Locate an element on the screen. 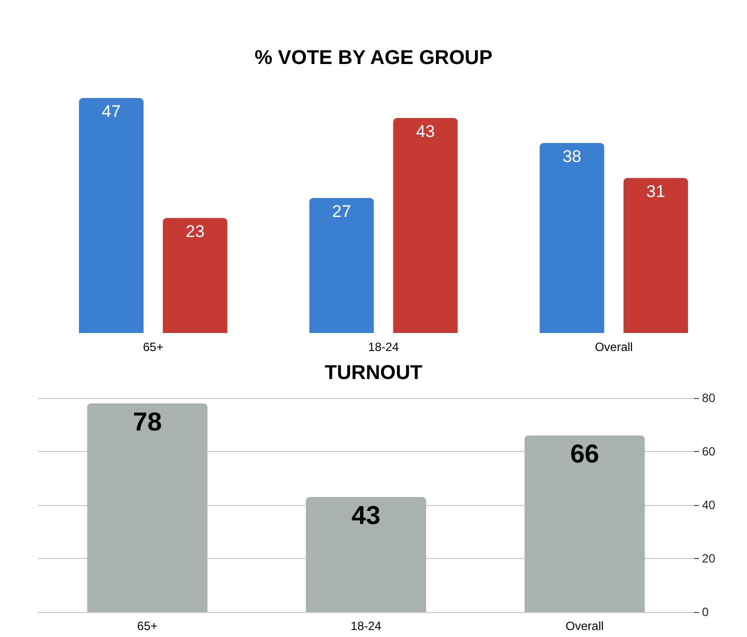 The height and width of the screenshot is (637, 747). y-tick-label: 80 is located at coordinates (709, 398).